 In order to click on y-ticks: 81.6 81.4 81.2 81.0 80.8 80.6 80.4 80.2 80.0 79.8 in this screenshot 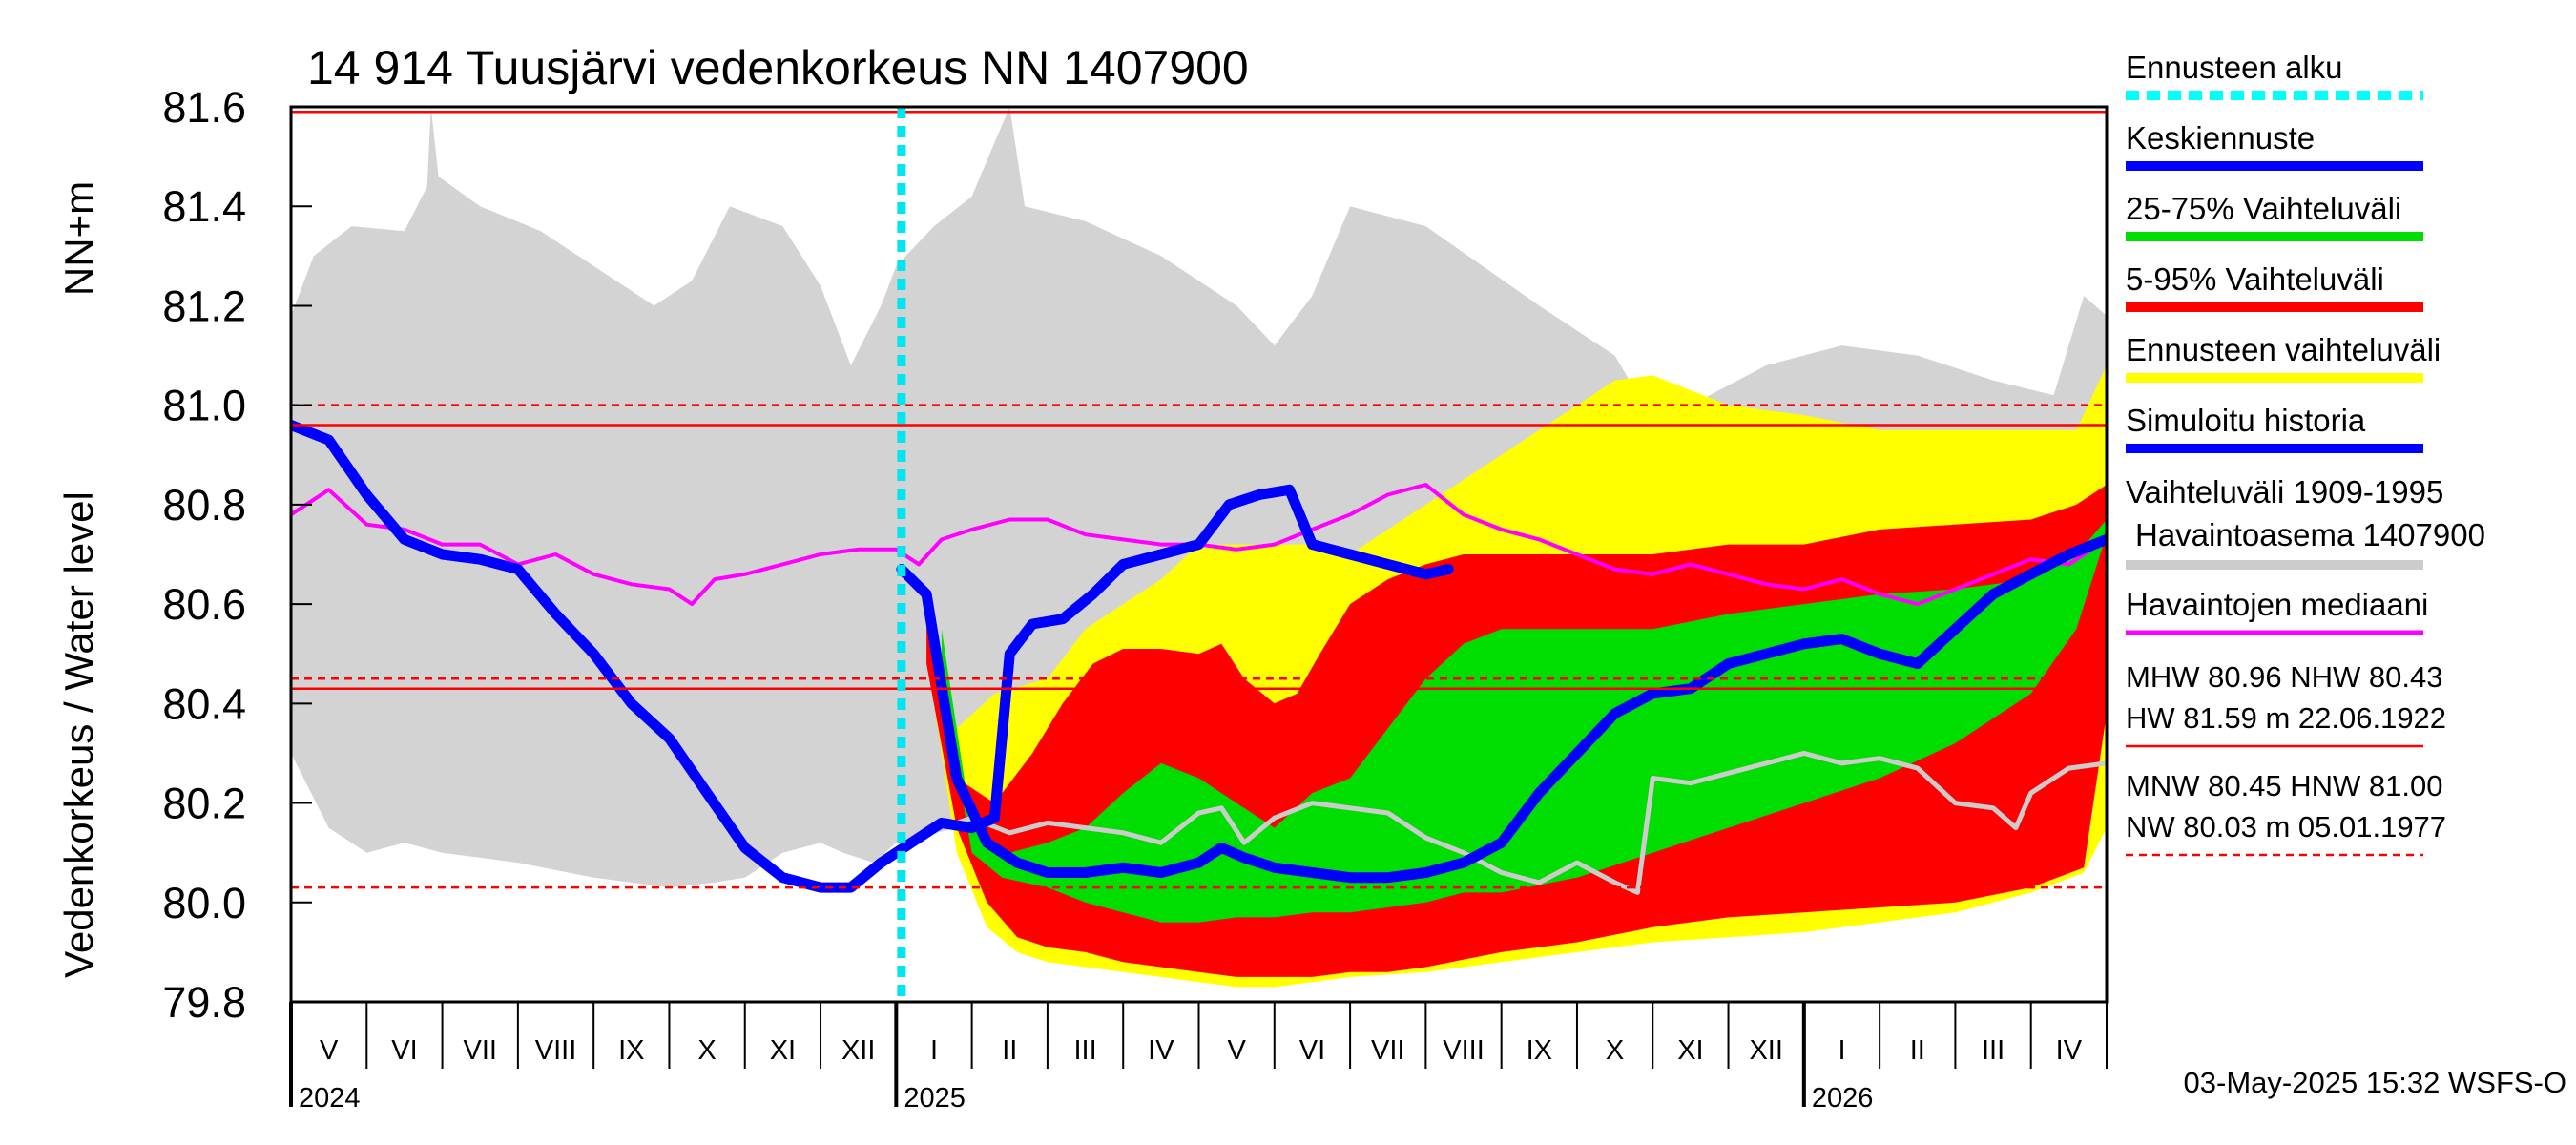, I will do `click(204, 555)`.